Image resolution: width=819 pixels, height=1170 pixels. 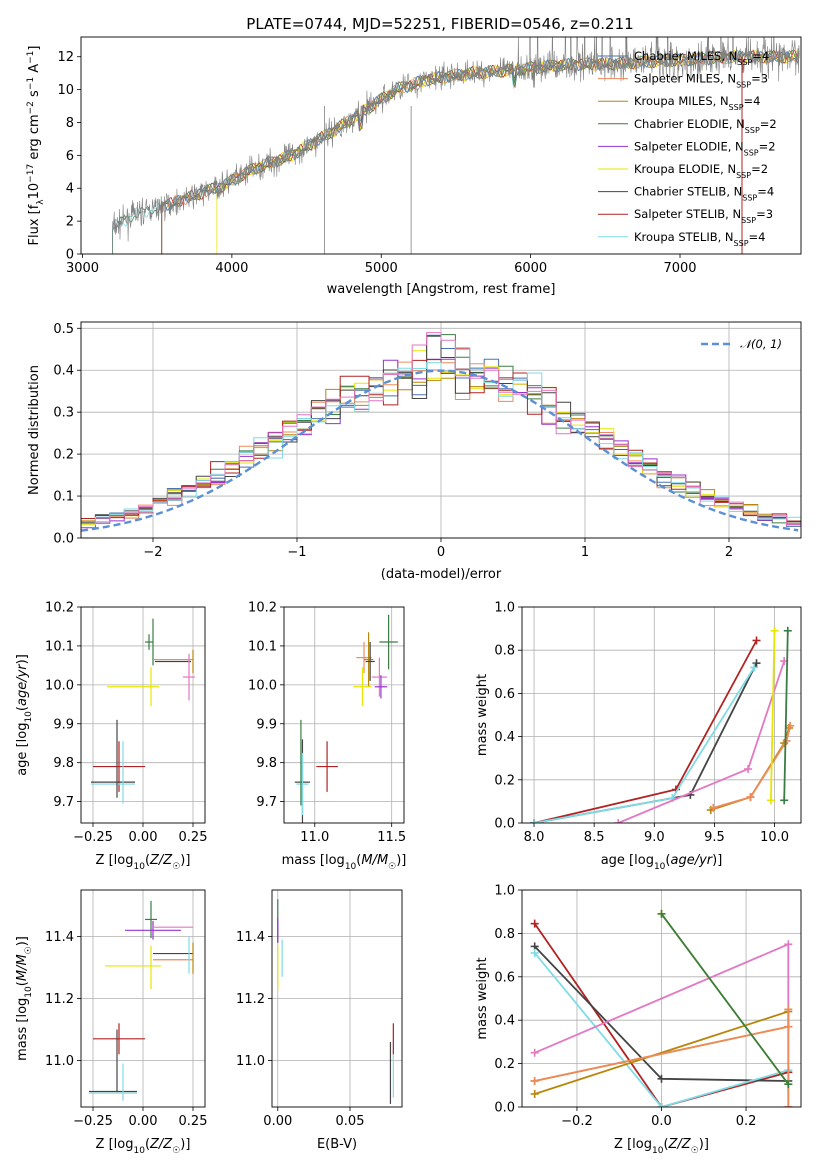 What do you see at coordinates (63, 497) in the screenshot?
I see `y-tick-label: 0.1` at bounding box center [63, 497].